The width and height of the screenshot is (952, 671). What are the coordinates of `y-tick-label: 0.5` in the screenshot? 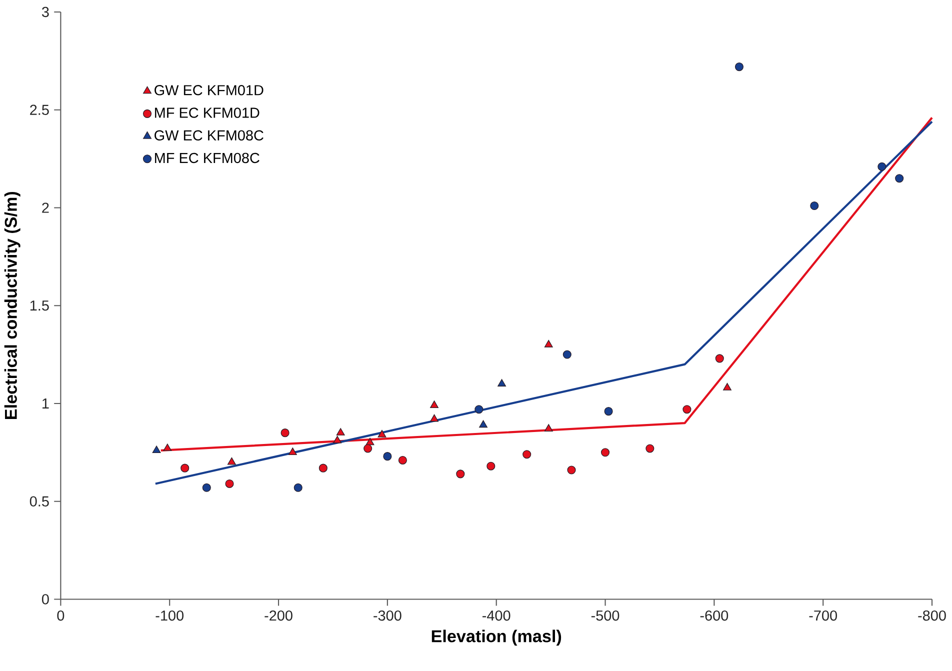 It's located at (39, 501).